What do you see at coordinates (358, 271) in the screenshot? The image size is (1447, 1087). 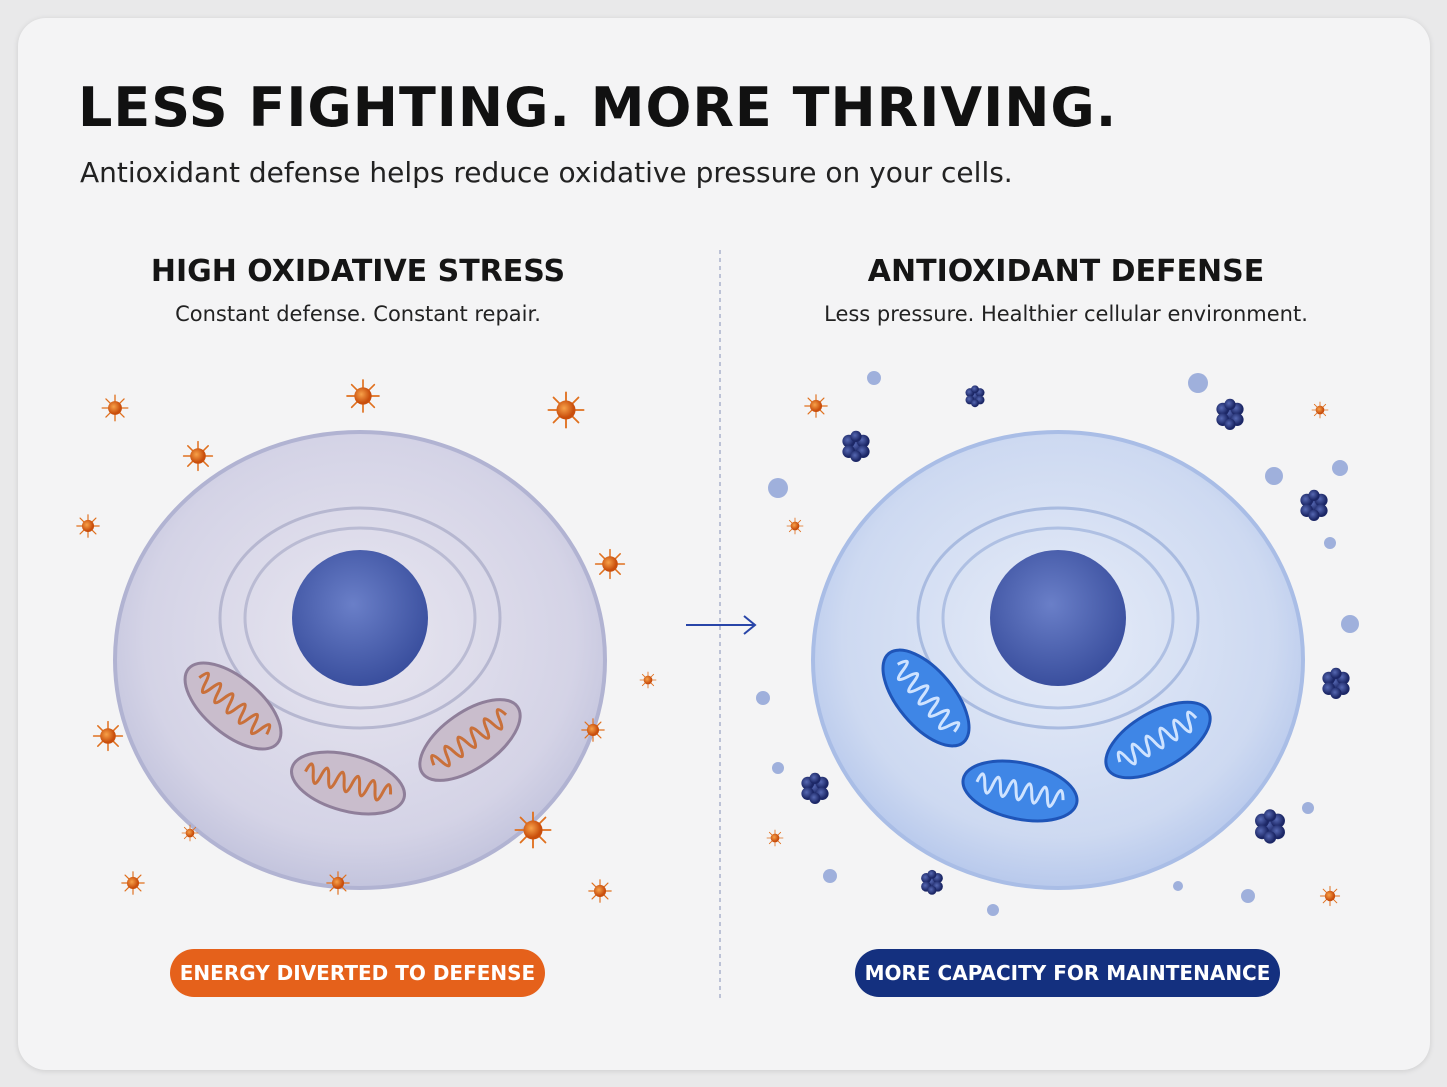 I see `panel-heading: HIGH OXIDATIVE STRESS` at bounding box center [358, 271].